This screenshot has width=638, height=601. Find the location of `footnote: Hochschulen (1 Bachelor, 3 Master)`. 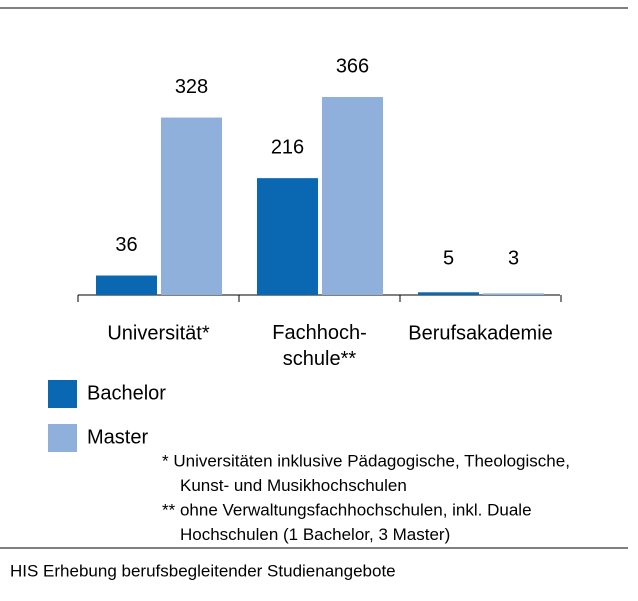

footnote: Hochschulen (1 Bachelor, 3 Master) is located at coordinates (315, 534).